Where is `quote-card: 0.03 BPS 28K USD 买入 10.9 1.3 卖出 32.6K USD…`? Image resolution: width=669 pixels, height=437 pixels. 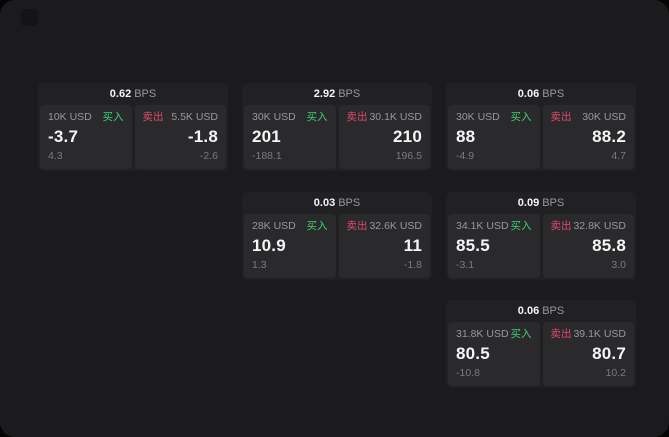
quote-card: 0.03 BPS 28K USD 买入 10.9 1.3 卖出 32.6K USD… is located at coordinates (337, 236).